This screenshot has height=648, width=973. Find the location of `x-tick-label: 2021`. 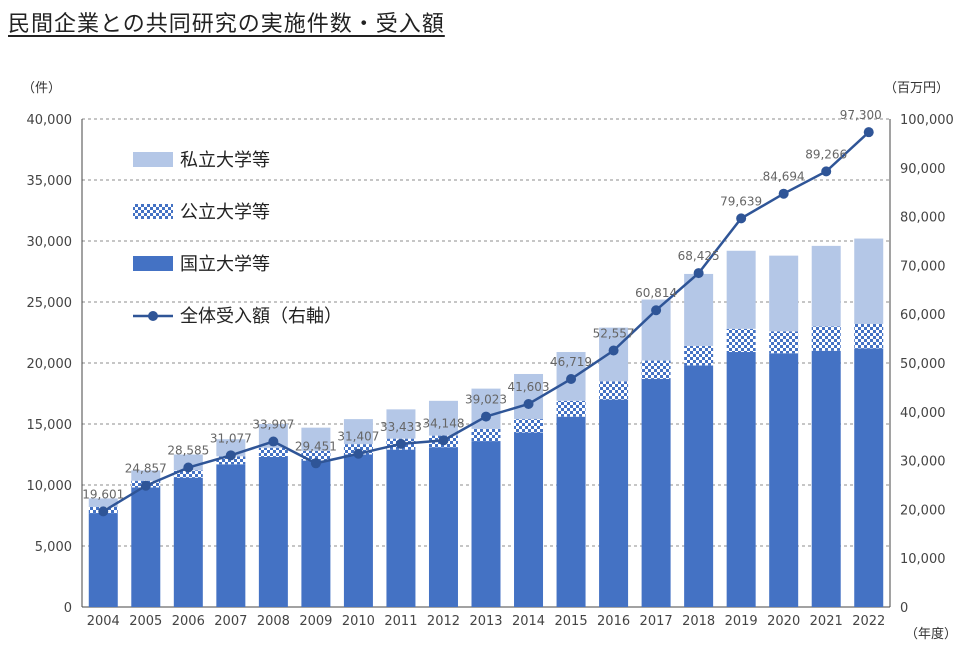

x-tick-label: 2021 is located at coordinates (826, 621).